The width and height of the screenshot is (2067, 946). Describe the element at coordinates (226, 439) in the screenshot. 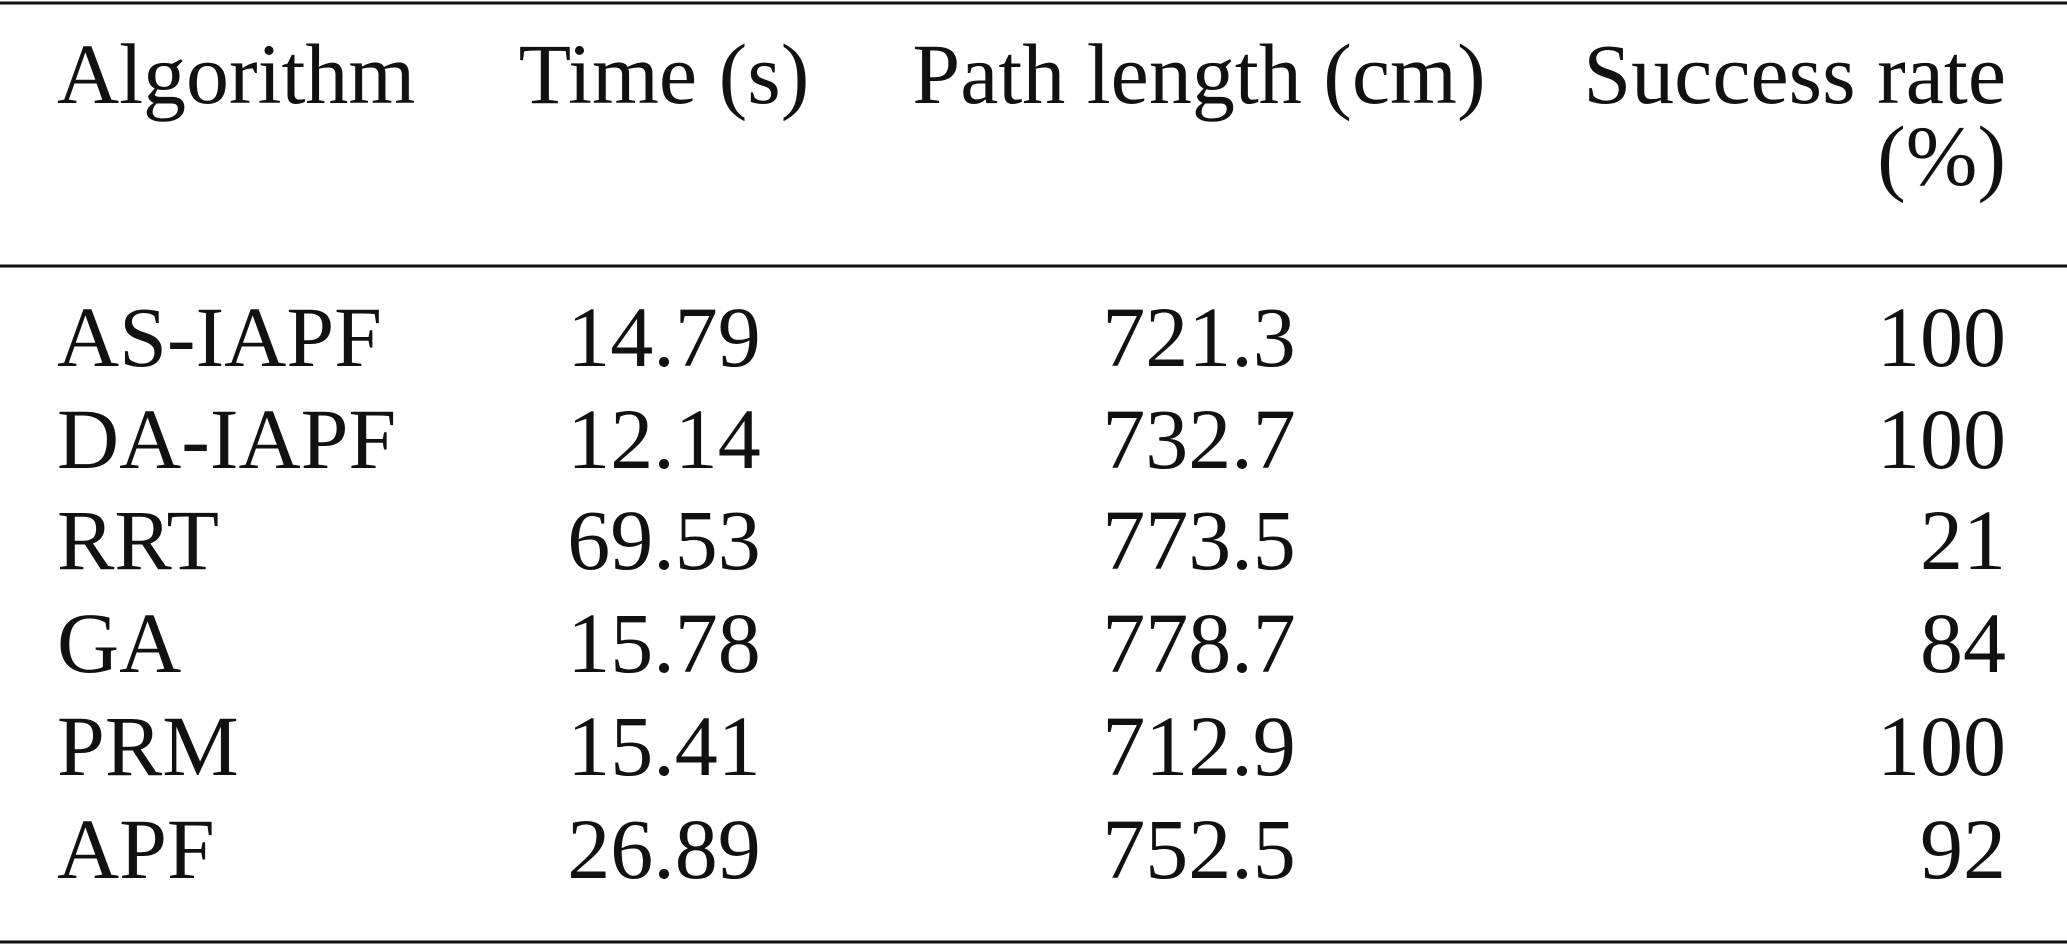

I see `row-label: DA-IAPF` at that location.